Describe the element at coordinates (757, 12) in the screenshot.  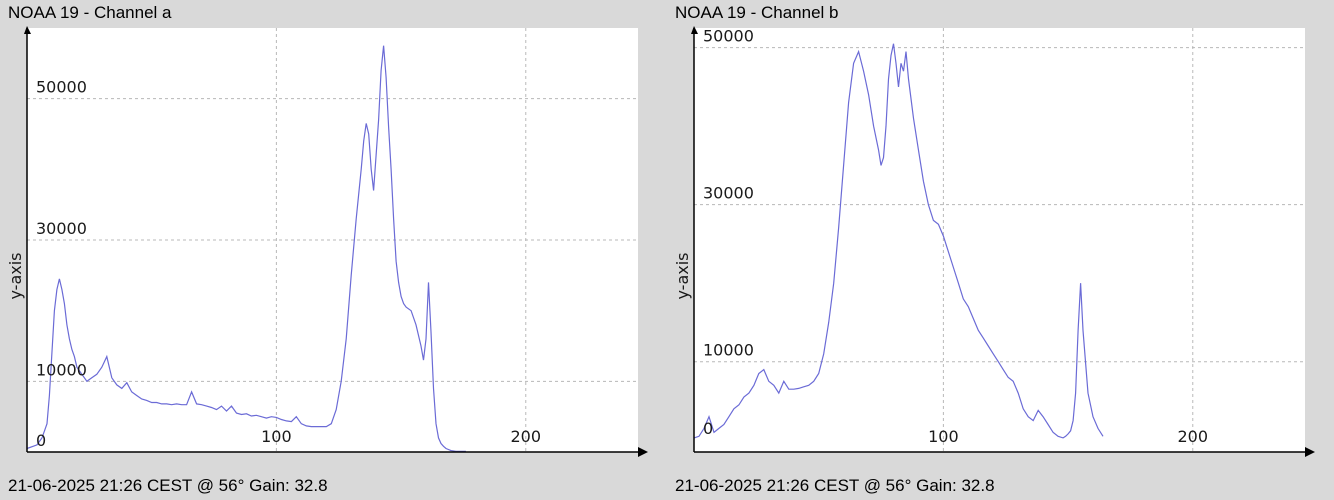
I see `chart-title: NOAA 19 - Channel b` at that location.